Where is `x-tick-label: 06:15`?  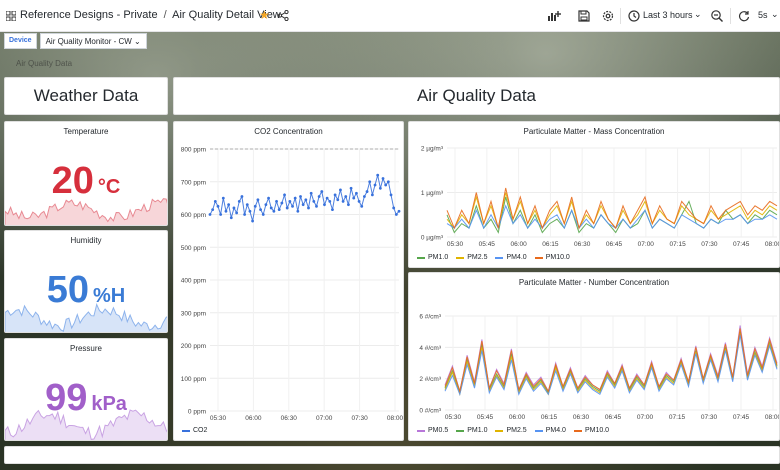 x-tick-label: 06:15 is located at coordinates (550, 244).